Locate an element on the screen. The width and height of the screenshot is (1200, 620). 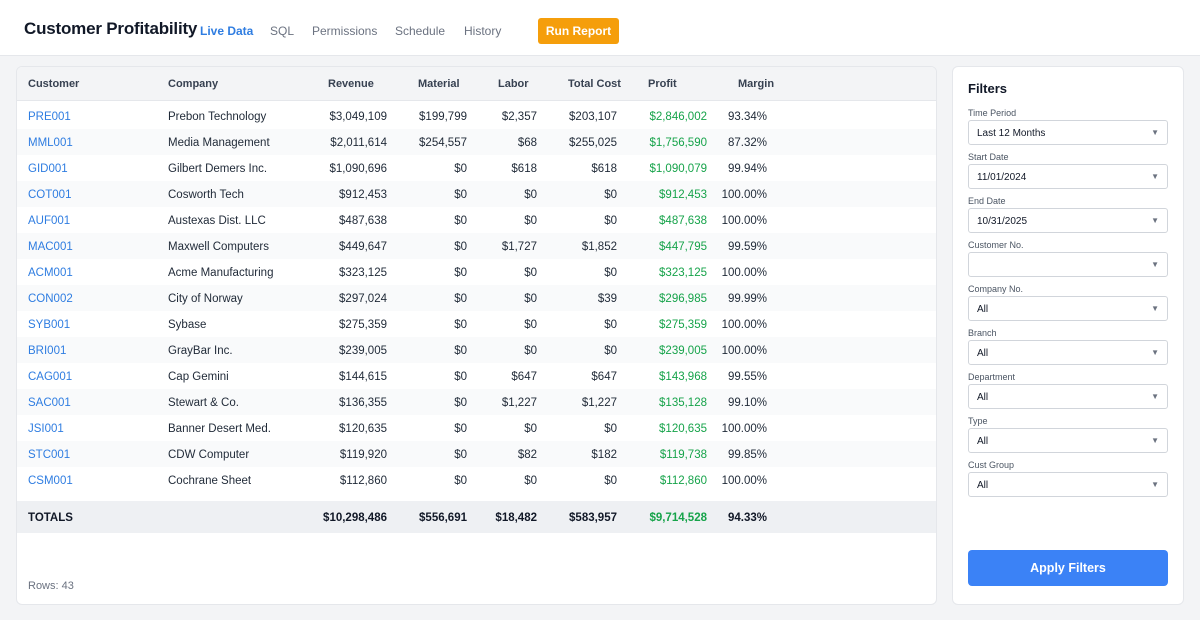
cell-company: Austexas Dist. LLC is located at coordinates (217, 221).